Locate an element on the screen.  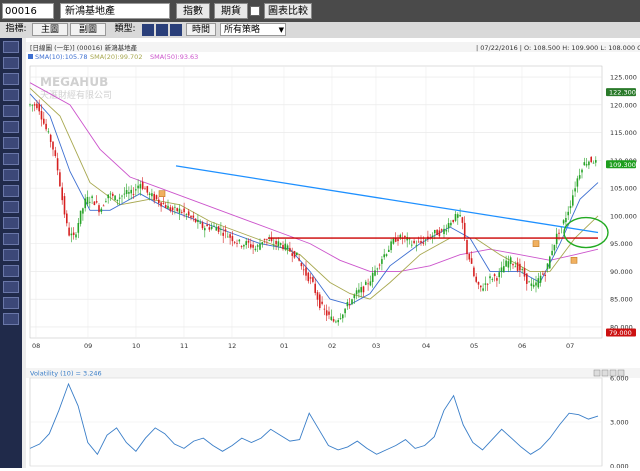
month-tick-label: 03 is located at coordinates (376, 346).